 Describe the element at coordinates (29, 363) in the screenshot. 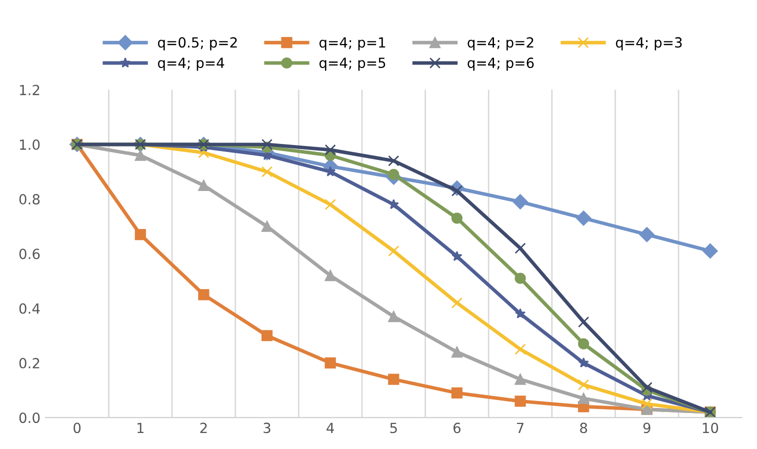

I see `y-tick-label: 0.2` at that location.